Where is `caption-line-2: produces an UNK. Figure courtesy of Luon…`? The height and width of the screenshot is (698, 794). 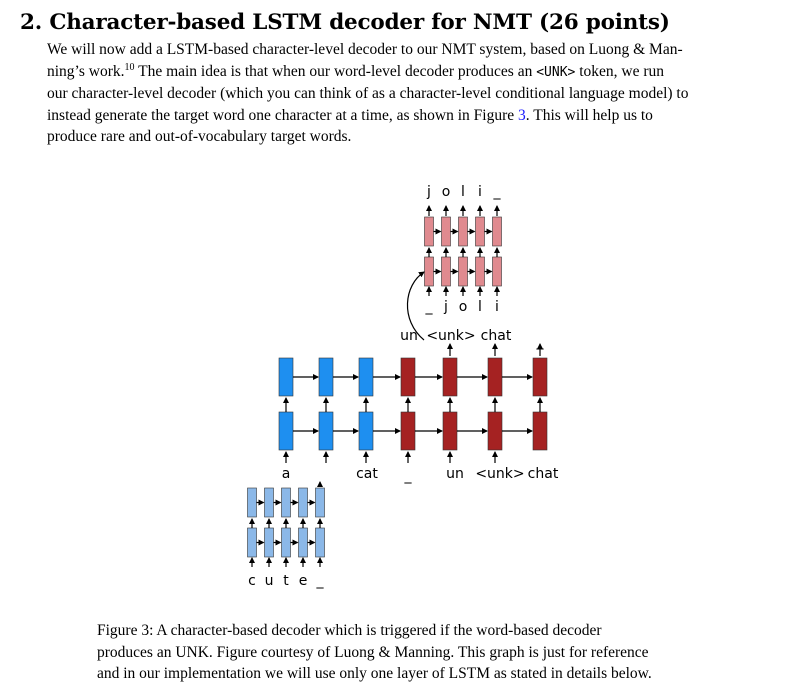
caption-line-2: produces an UNK. Figure courtesy of Luon… is located at coordinates (373, 652).